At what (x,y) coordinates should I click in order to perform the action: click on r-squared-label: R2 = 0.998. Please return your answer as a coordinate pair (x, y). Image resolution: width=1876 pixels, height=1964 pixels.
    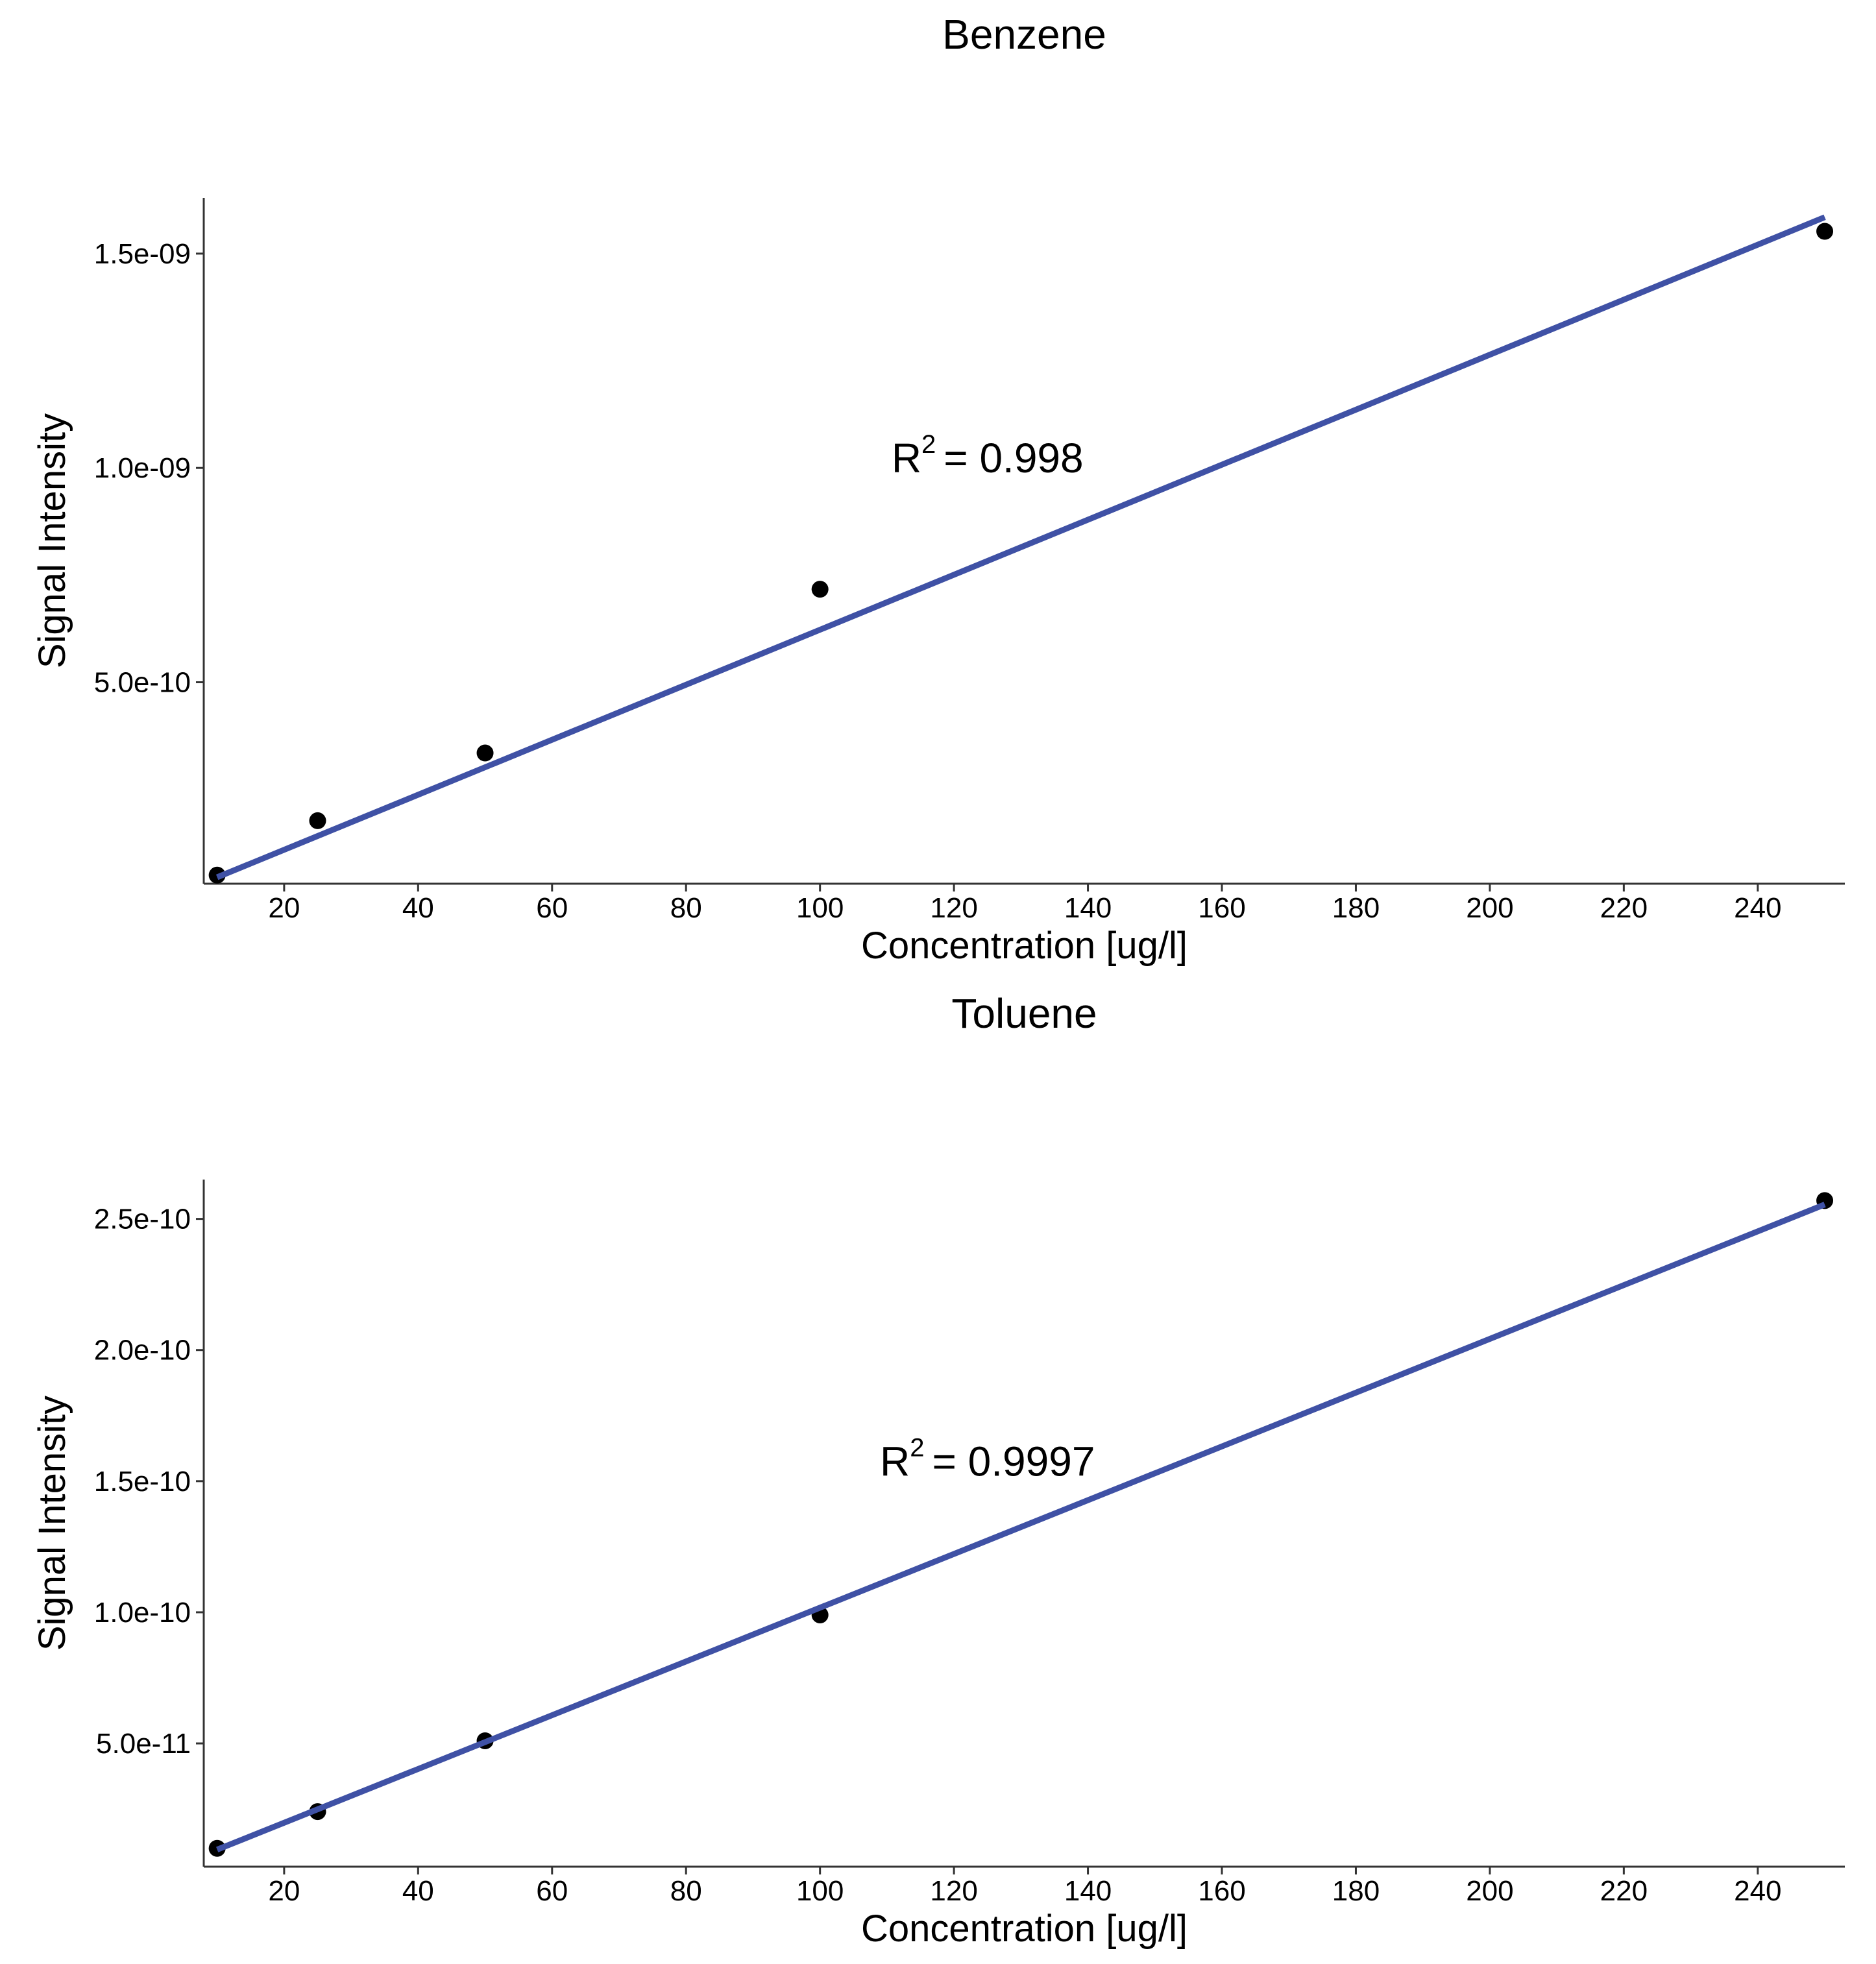
    Looking at the image, I should click on (988, 456).